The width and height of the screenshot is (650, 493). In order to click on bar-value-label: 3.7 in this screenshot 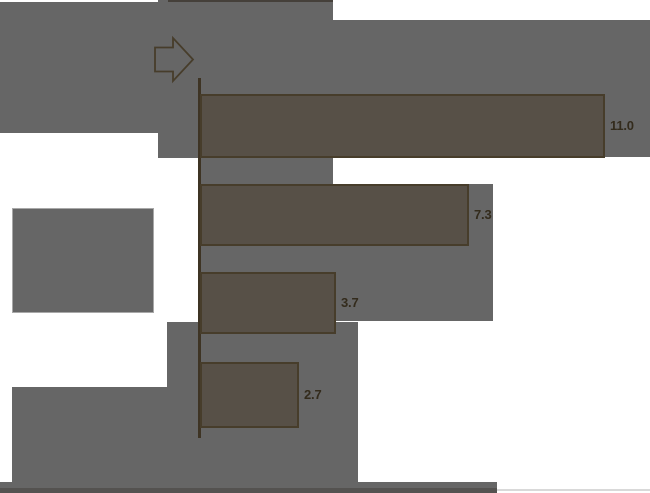, I will do `click(350, 302)`.